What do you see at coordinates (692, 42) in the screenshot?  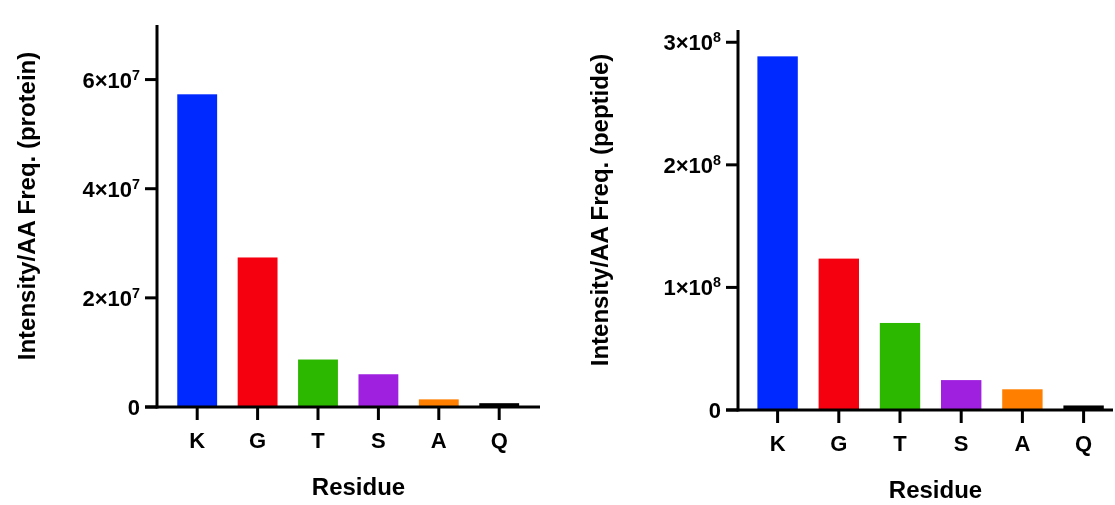 I see `y-tick-label: 3×10$^{8}$` at bounding box center [692, 42].